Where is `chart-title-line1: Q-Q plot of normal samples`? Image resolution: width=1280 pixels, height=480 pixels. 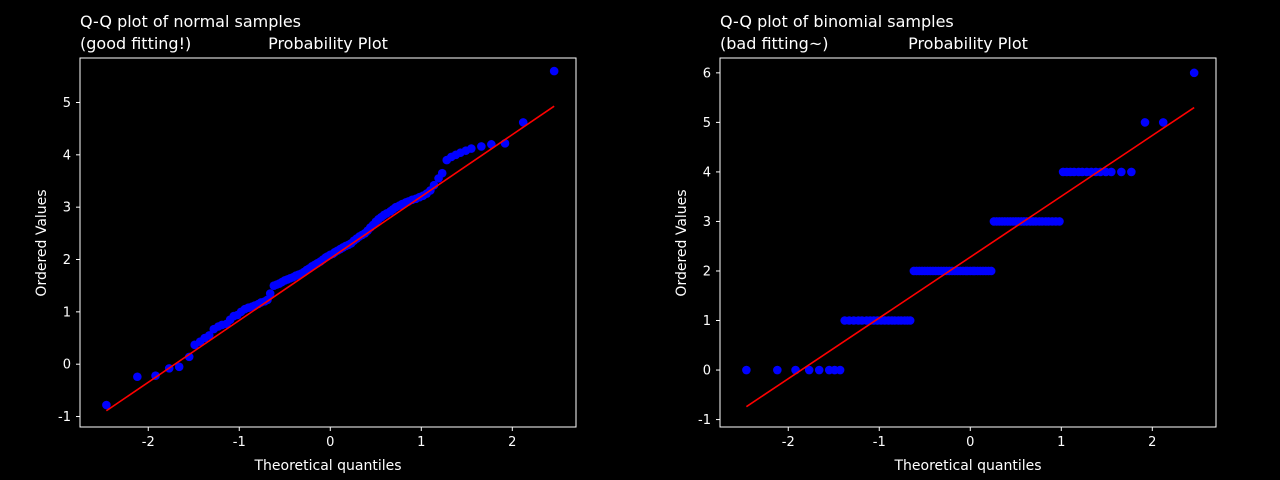 chart-title-line1: Q-Q plot of normal samples is located at coordinates (190, 21).